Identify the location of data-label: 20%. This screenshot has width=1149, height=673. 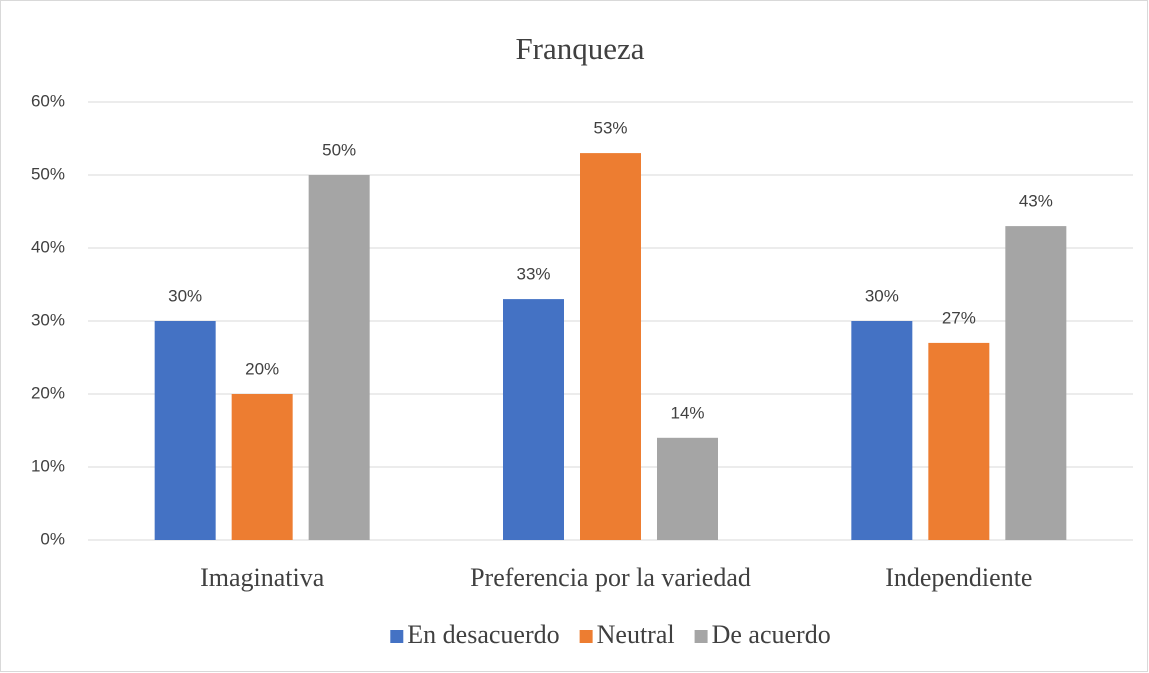
(262, 368).